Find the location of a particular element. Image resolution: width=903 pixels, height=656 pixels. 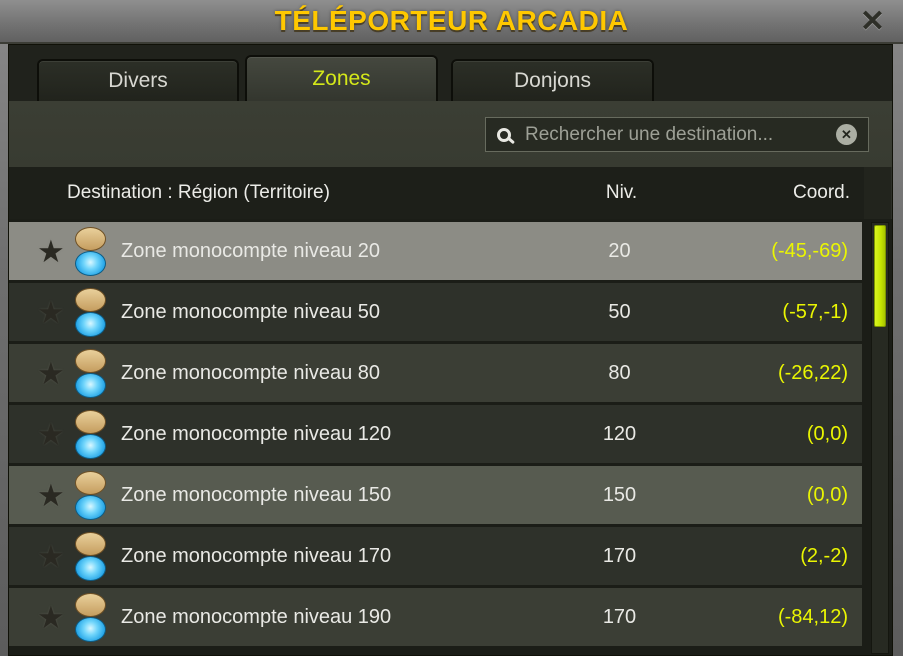

row-label: Zone monocompte niveau 120 is located at coordinates (256, 433).